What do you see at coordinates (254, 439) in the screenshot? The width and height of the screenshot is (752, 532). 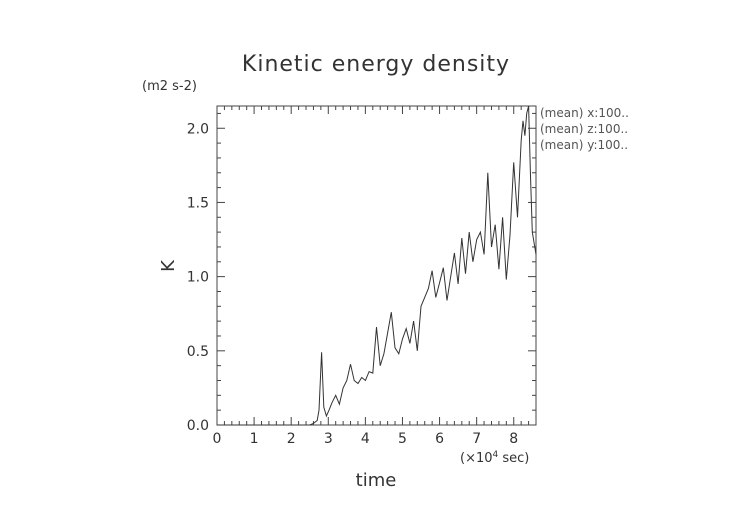 I see `x-tick-label: 1` at bounding box center [254, 439].